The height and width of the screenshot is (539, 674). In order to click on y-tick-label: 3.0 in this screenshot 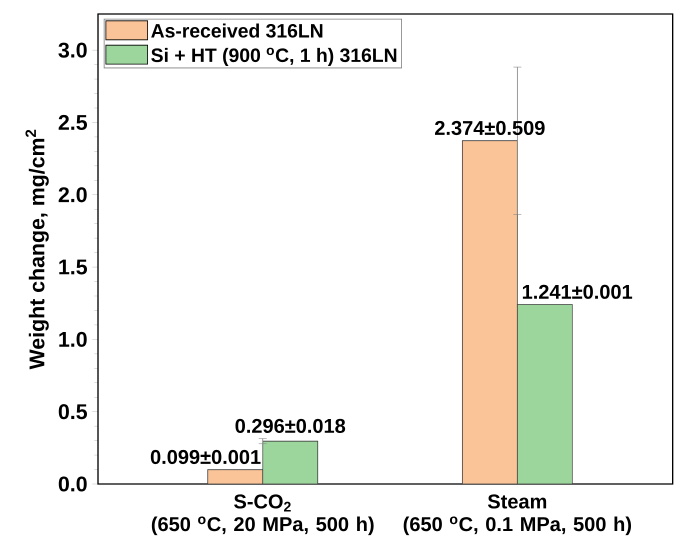, I will do `click(72, 50)`.